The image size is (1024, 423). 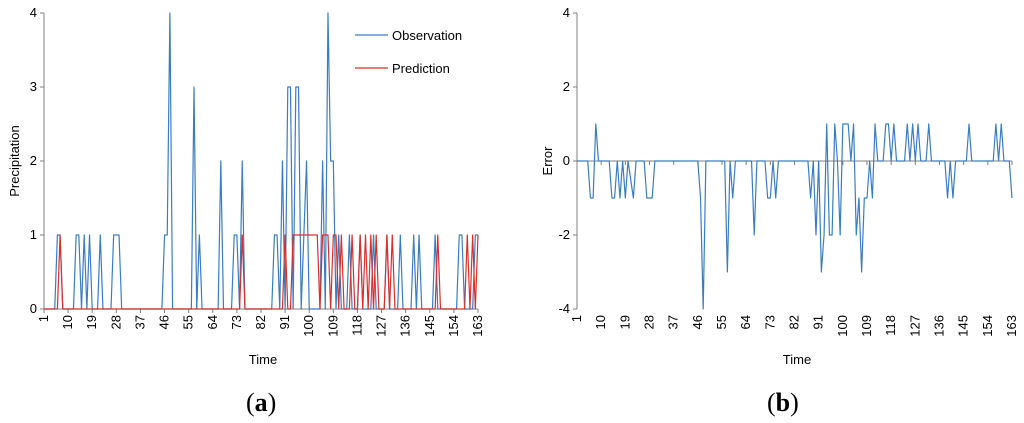 What do you see at coordinates (263, 359) in the screenshot?
I see `chart-a-x-axis-title: Time` at bounding box center [263, 359].